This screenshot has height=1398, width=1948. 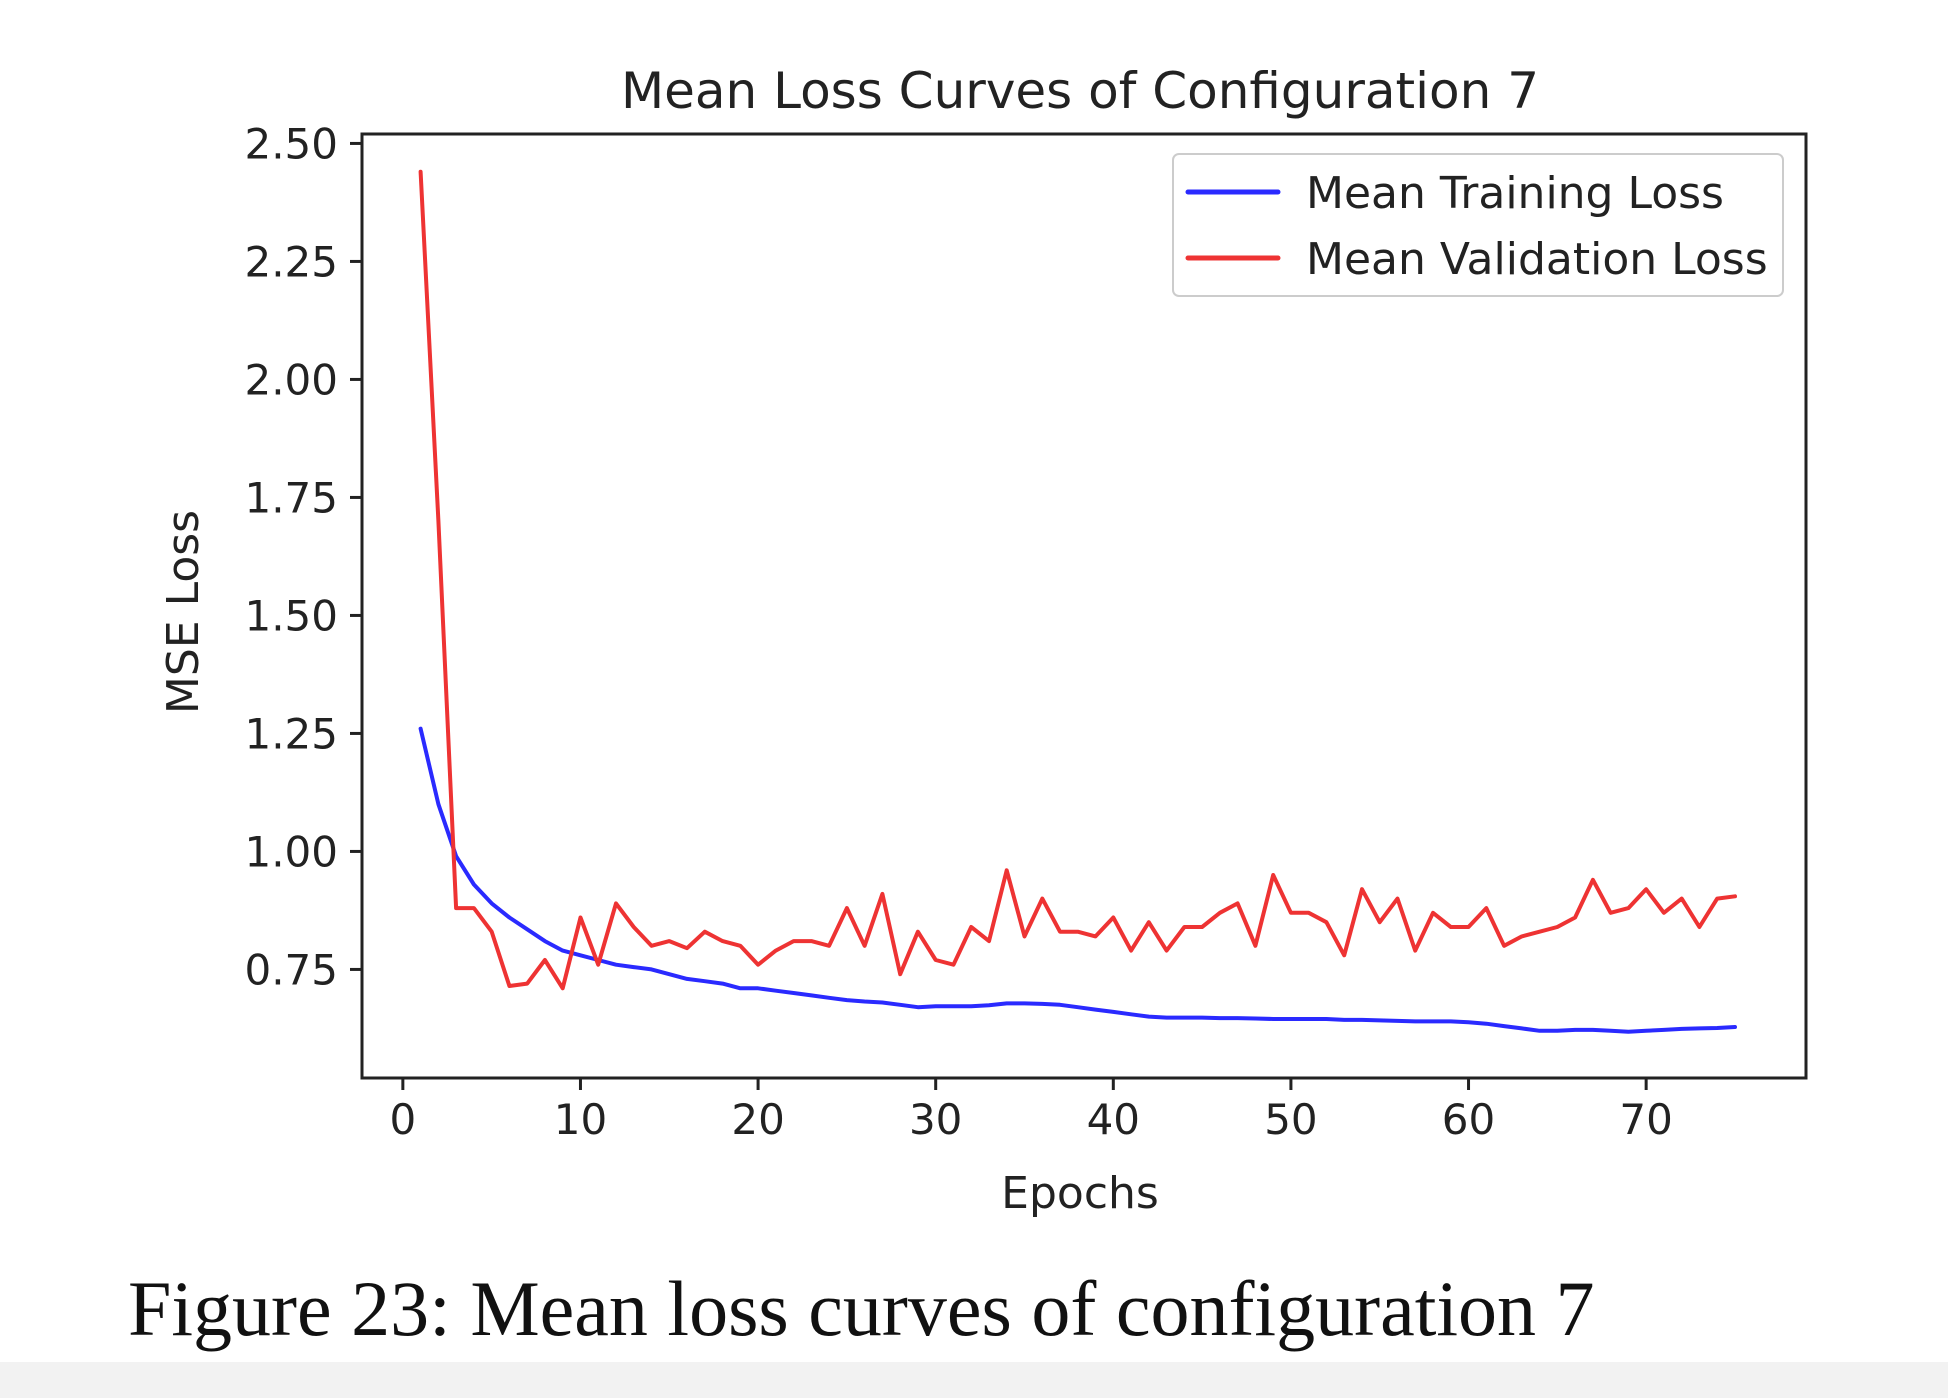 I want to click on y-tick-label: 2.50, so click(x=291, y=143).